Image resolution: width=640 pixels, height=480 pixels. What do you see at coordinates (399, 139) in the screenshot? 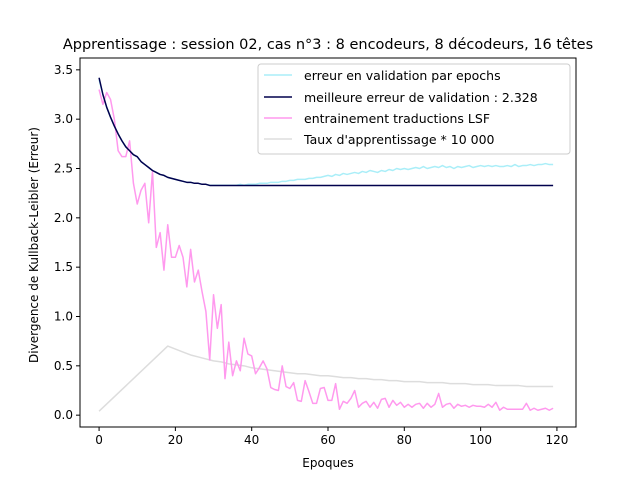
I see `legend-label-learning-rate: Taux d'apprentissage * 10 000` at bounding box center [399, 139].